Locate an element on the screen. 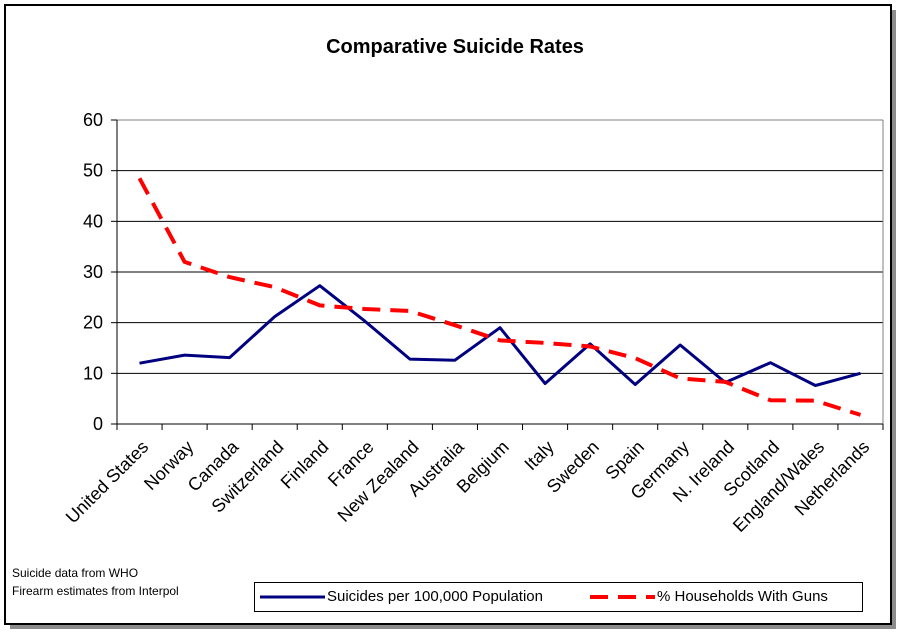 This screenshot has width=906, height=635. legend-swatches is located at coordinates (457, 597).